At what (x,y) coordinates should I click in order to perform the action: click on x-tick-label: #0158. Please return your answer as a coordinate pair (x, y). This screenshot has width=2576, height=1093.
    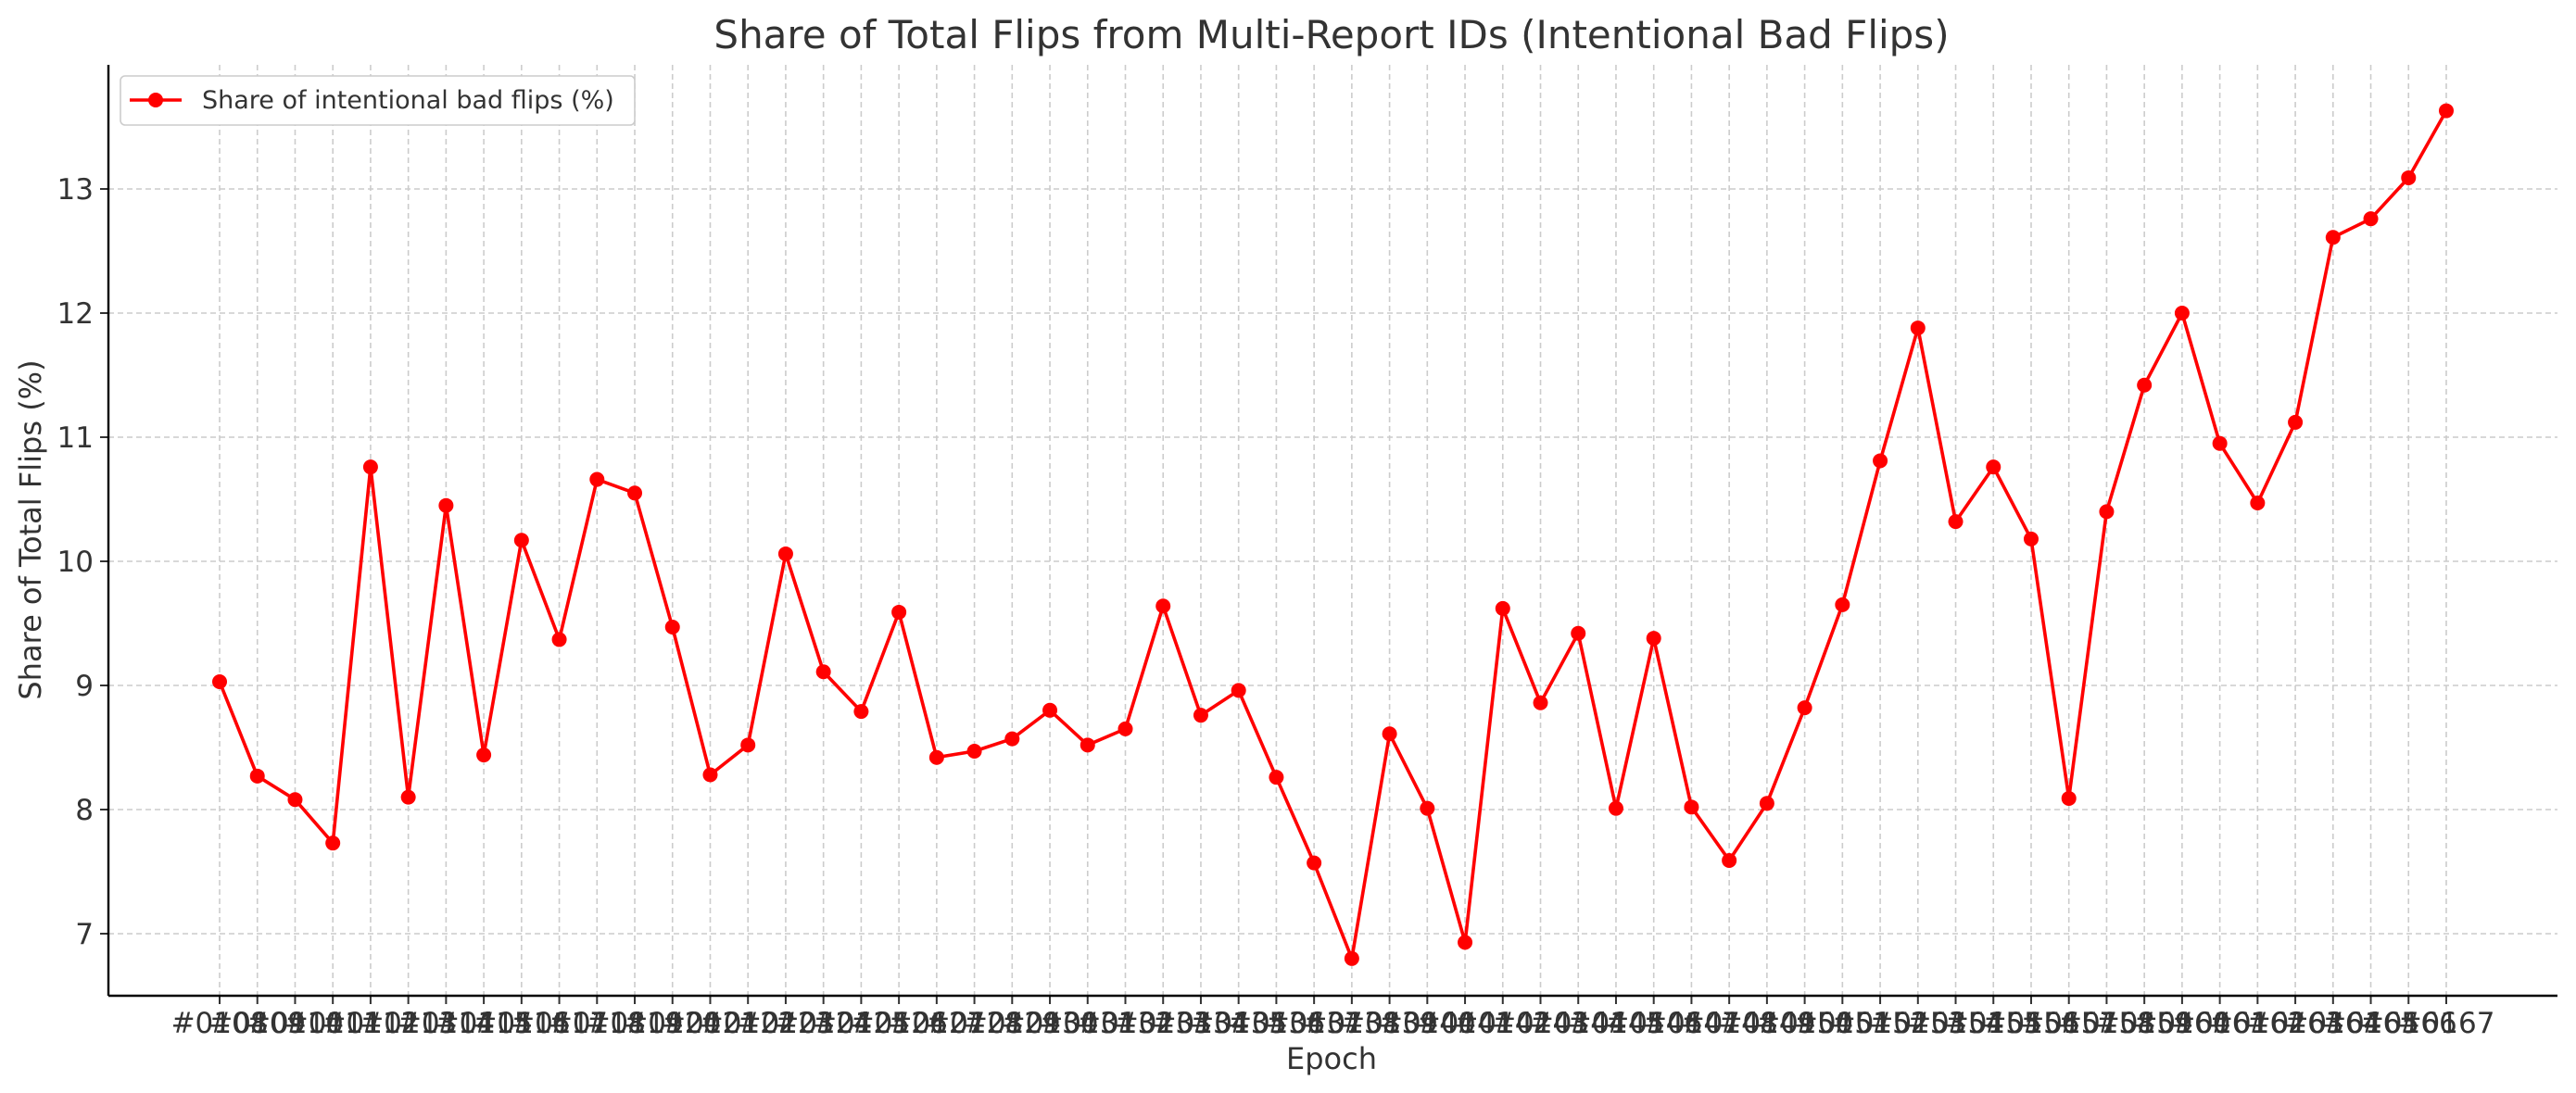
    Looking at the image, I should click on (2106, 1023).